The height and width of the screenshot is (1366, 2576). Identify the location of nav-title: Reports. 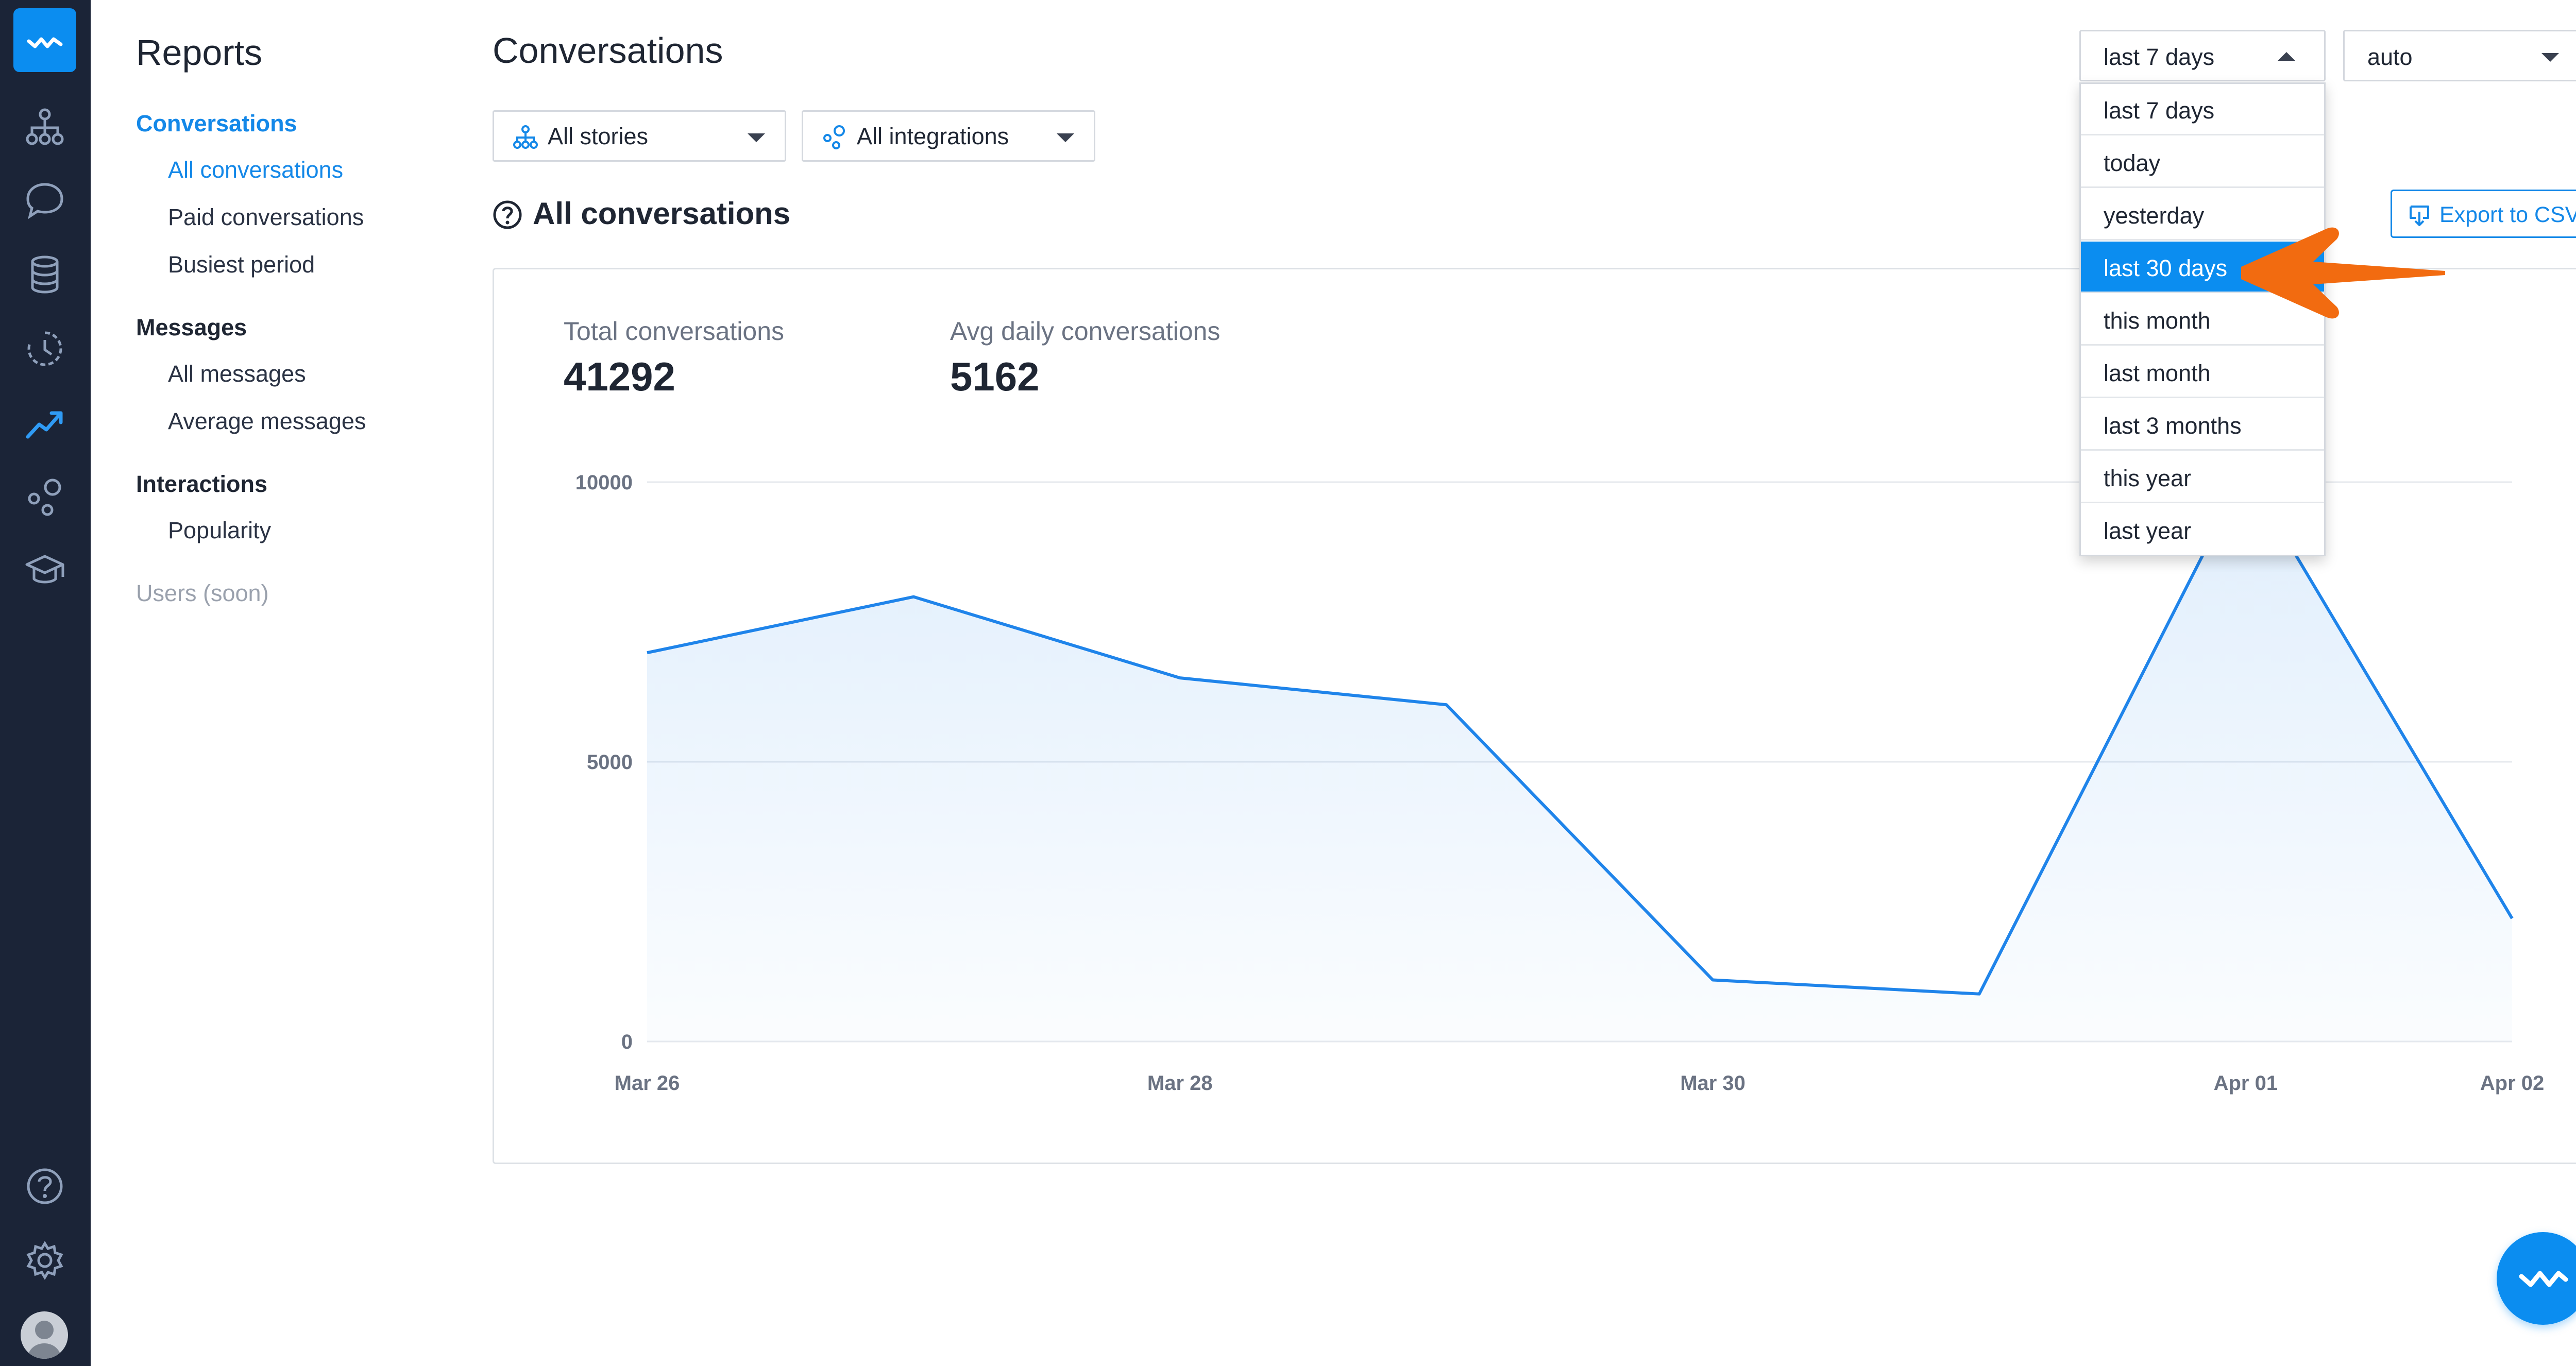
(199, 52).